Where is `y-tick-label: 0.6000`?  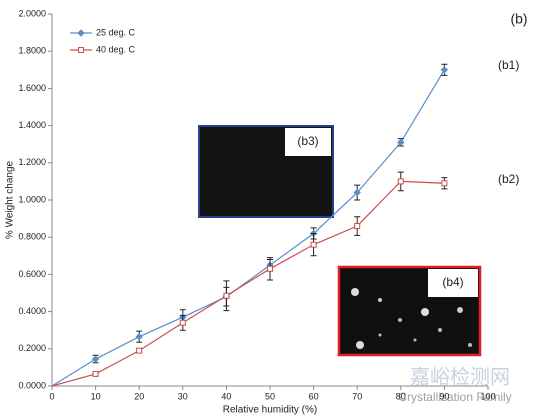
y-tick-label: 0.6000 is located at coordinates (32, 274).